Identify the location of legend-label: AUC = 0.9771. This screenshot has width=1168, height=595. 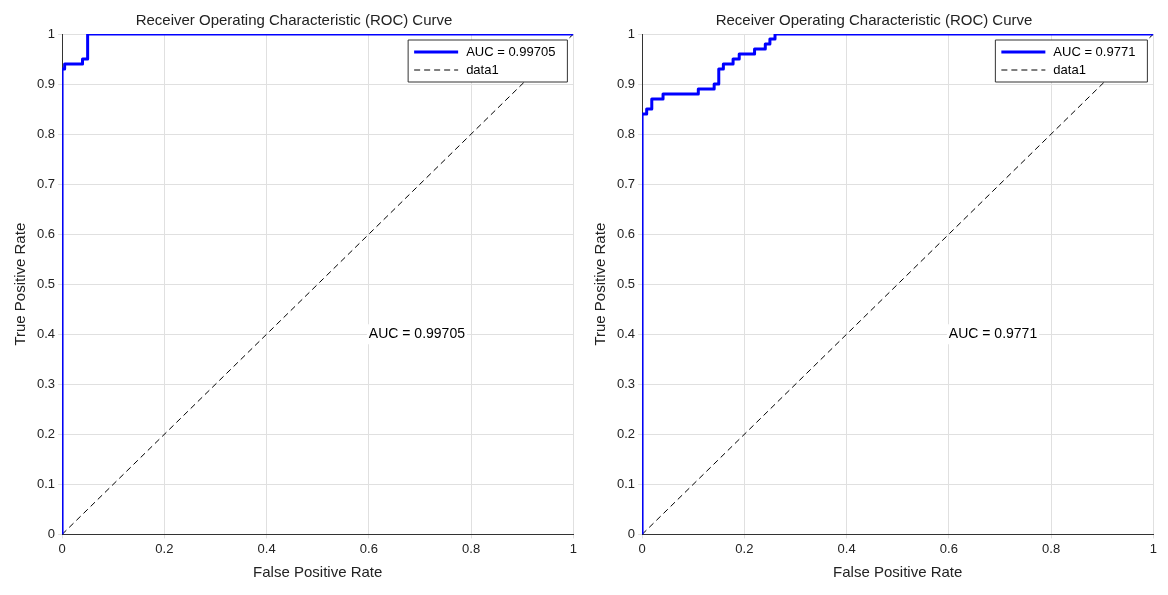
(1094, 51).